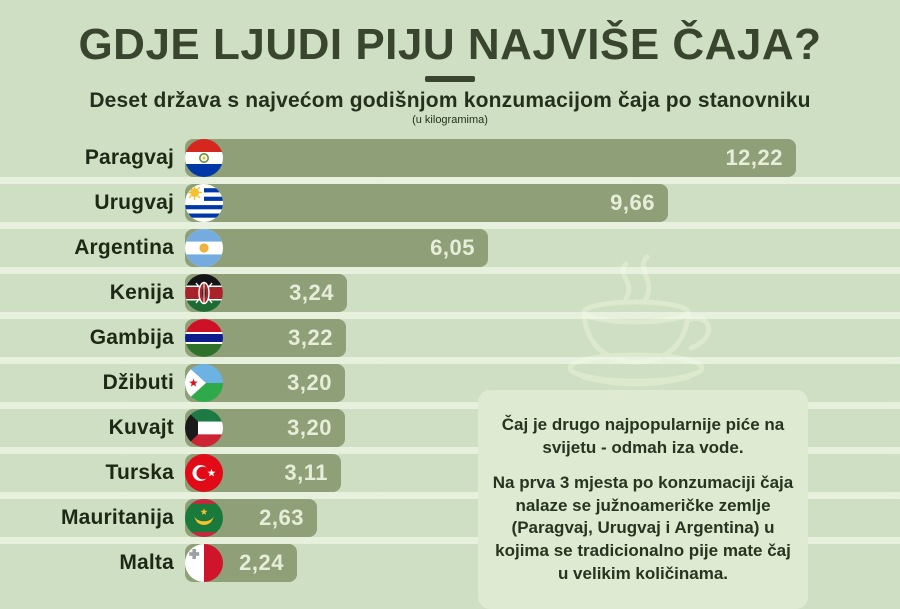  What do you see at coordinates (336, 248) in the screenshot?
I see `bar: 6,05` at bounding box center [336, 248].